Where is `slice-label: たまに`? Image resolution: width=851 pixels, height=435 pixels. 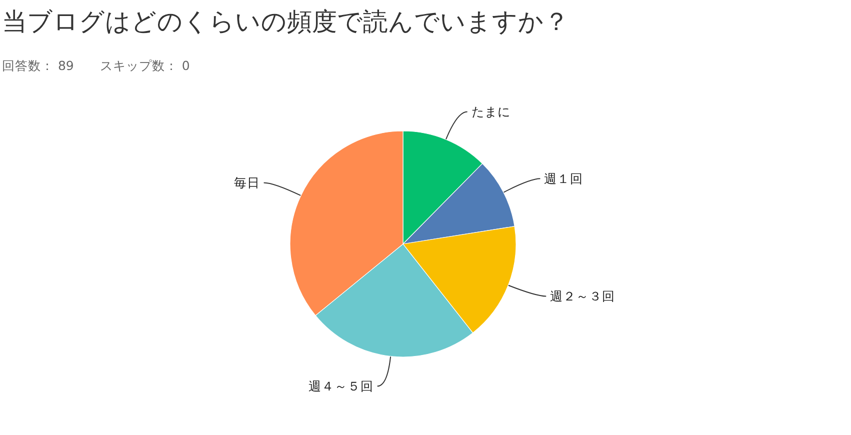 slice-label: たまに is located at coordinates (490, 112).